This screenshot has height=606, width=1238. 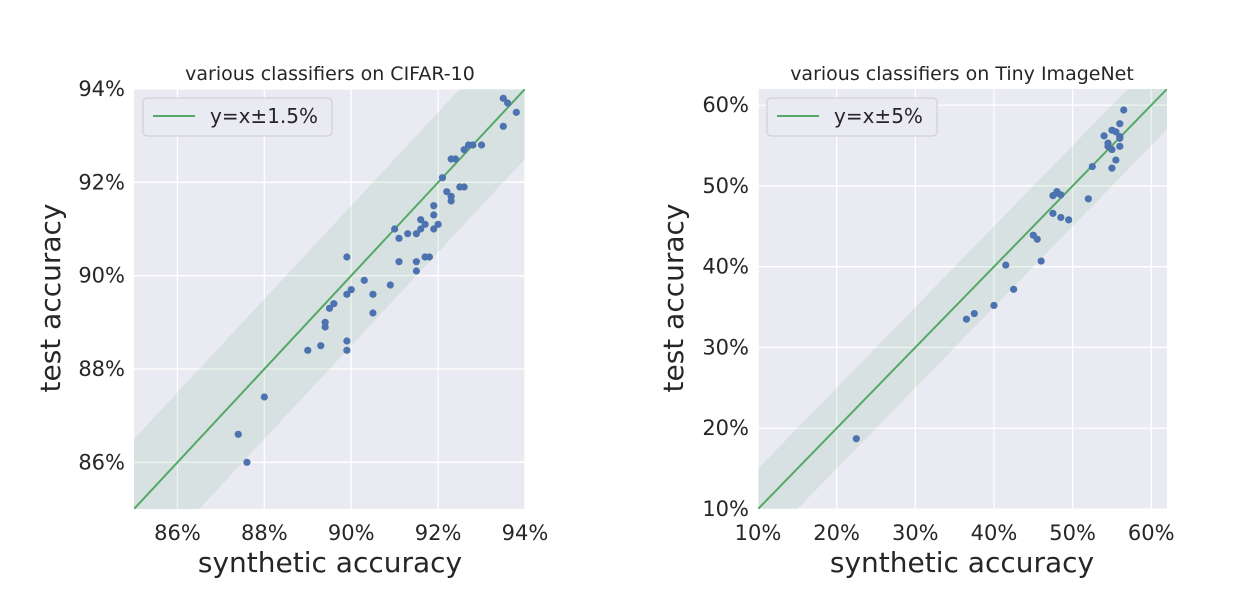 I want to click on y-tick-label: 30%, so click(x=725, y=347).